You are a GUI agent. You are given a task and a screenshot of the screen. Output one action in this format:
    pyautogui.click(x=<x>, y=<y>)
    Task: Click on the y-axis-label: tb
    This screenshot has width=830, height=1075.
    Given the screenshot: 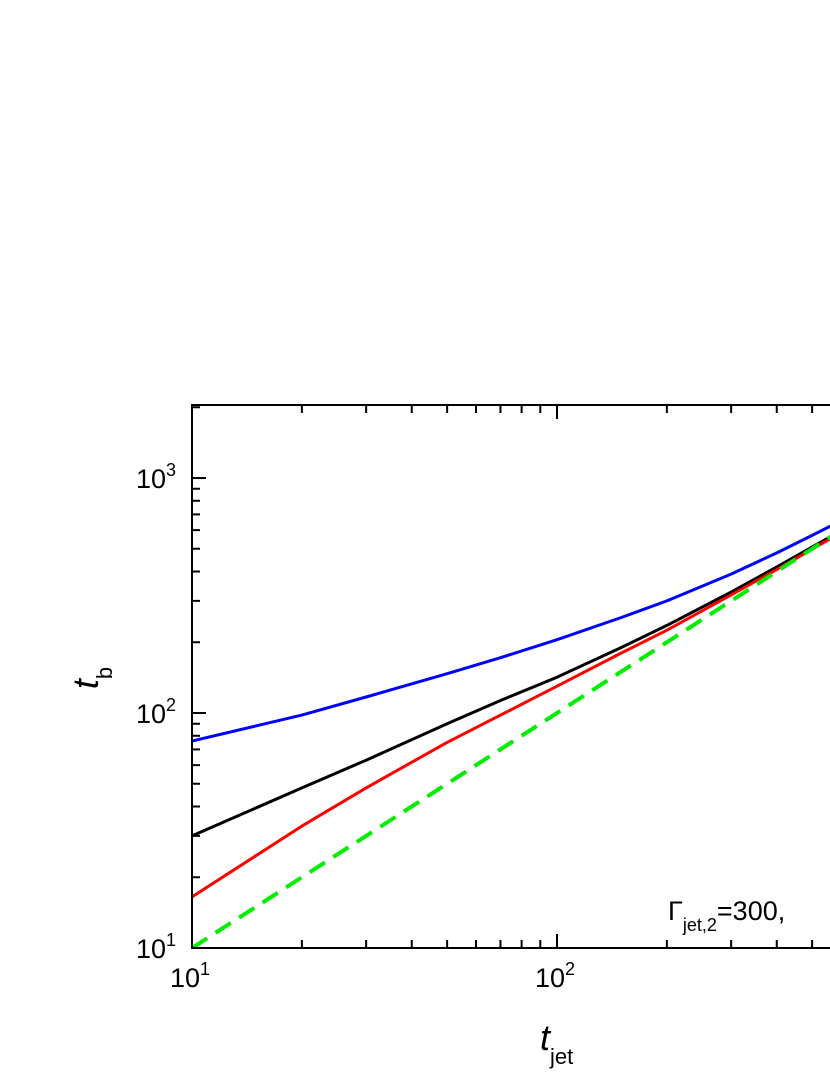 What is the action you would take?
    pyautogui.click(x=91, y=678)
    